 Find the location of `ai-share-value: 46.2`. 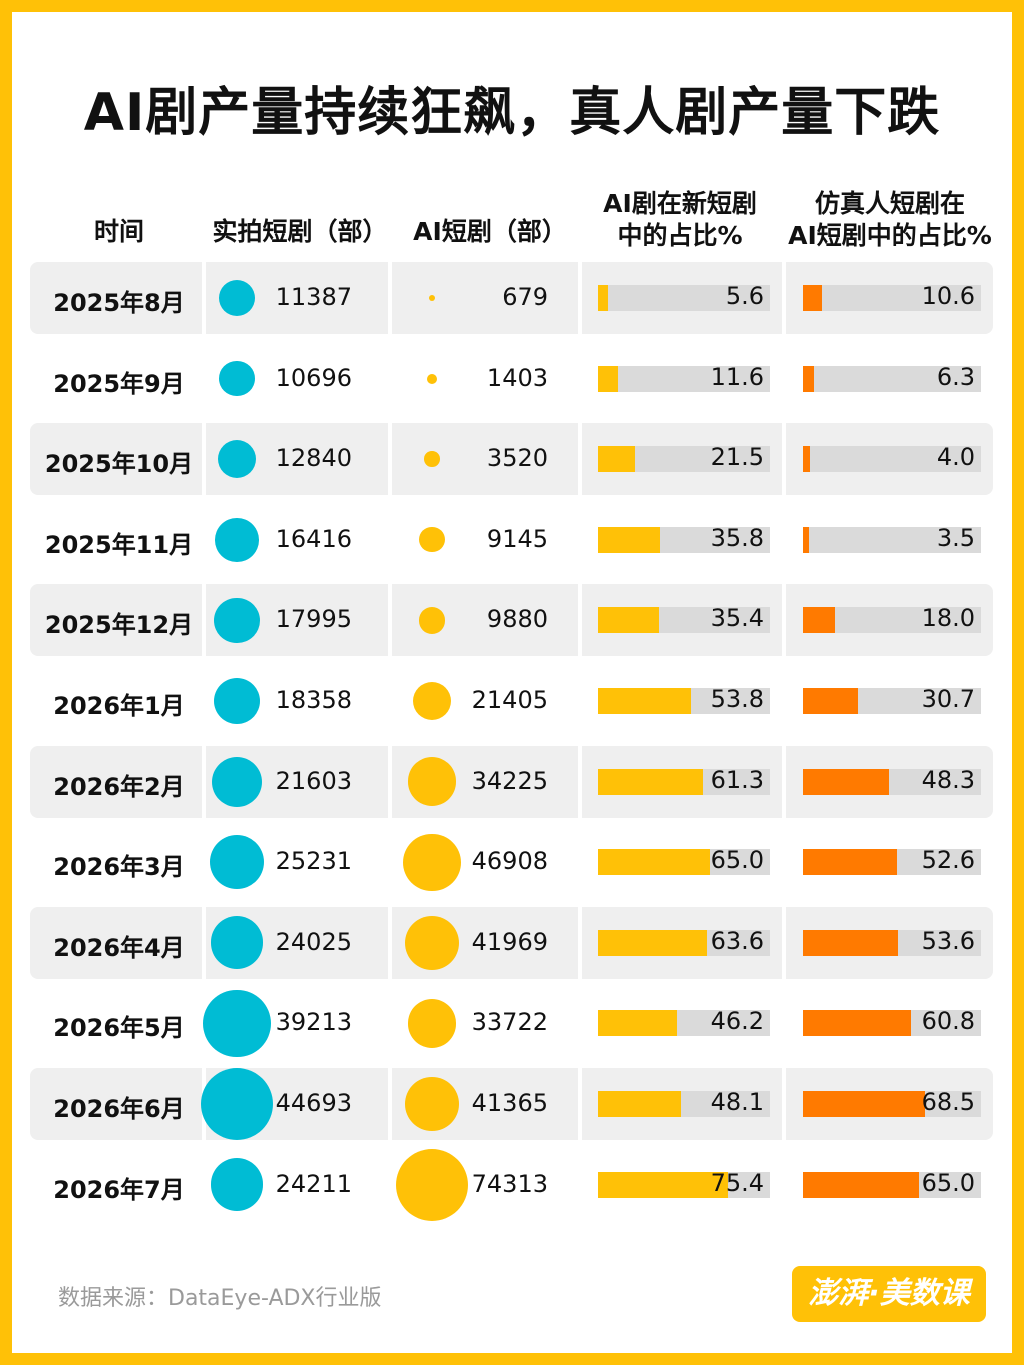

ai-share-value: 46.2 is located at coordinates (737, 1021).